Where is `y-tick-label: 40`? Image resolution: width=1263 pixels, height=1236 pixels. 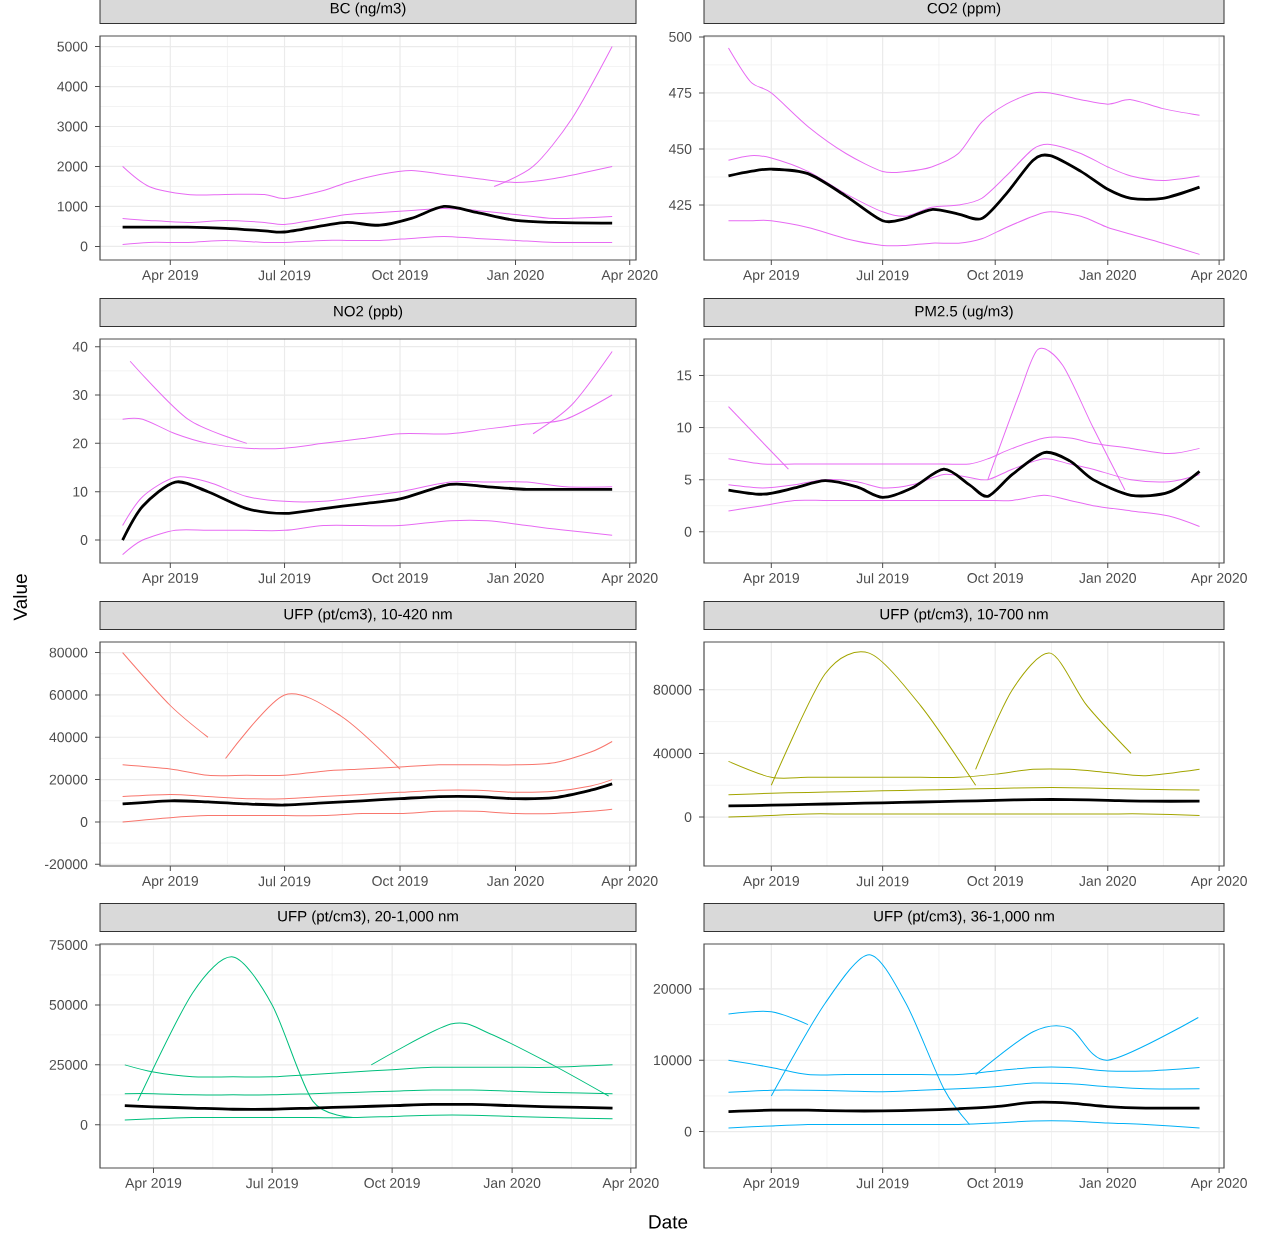
y-tick-label: 40 is located at coordinates (80, 346).